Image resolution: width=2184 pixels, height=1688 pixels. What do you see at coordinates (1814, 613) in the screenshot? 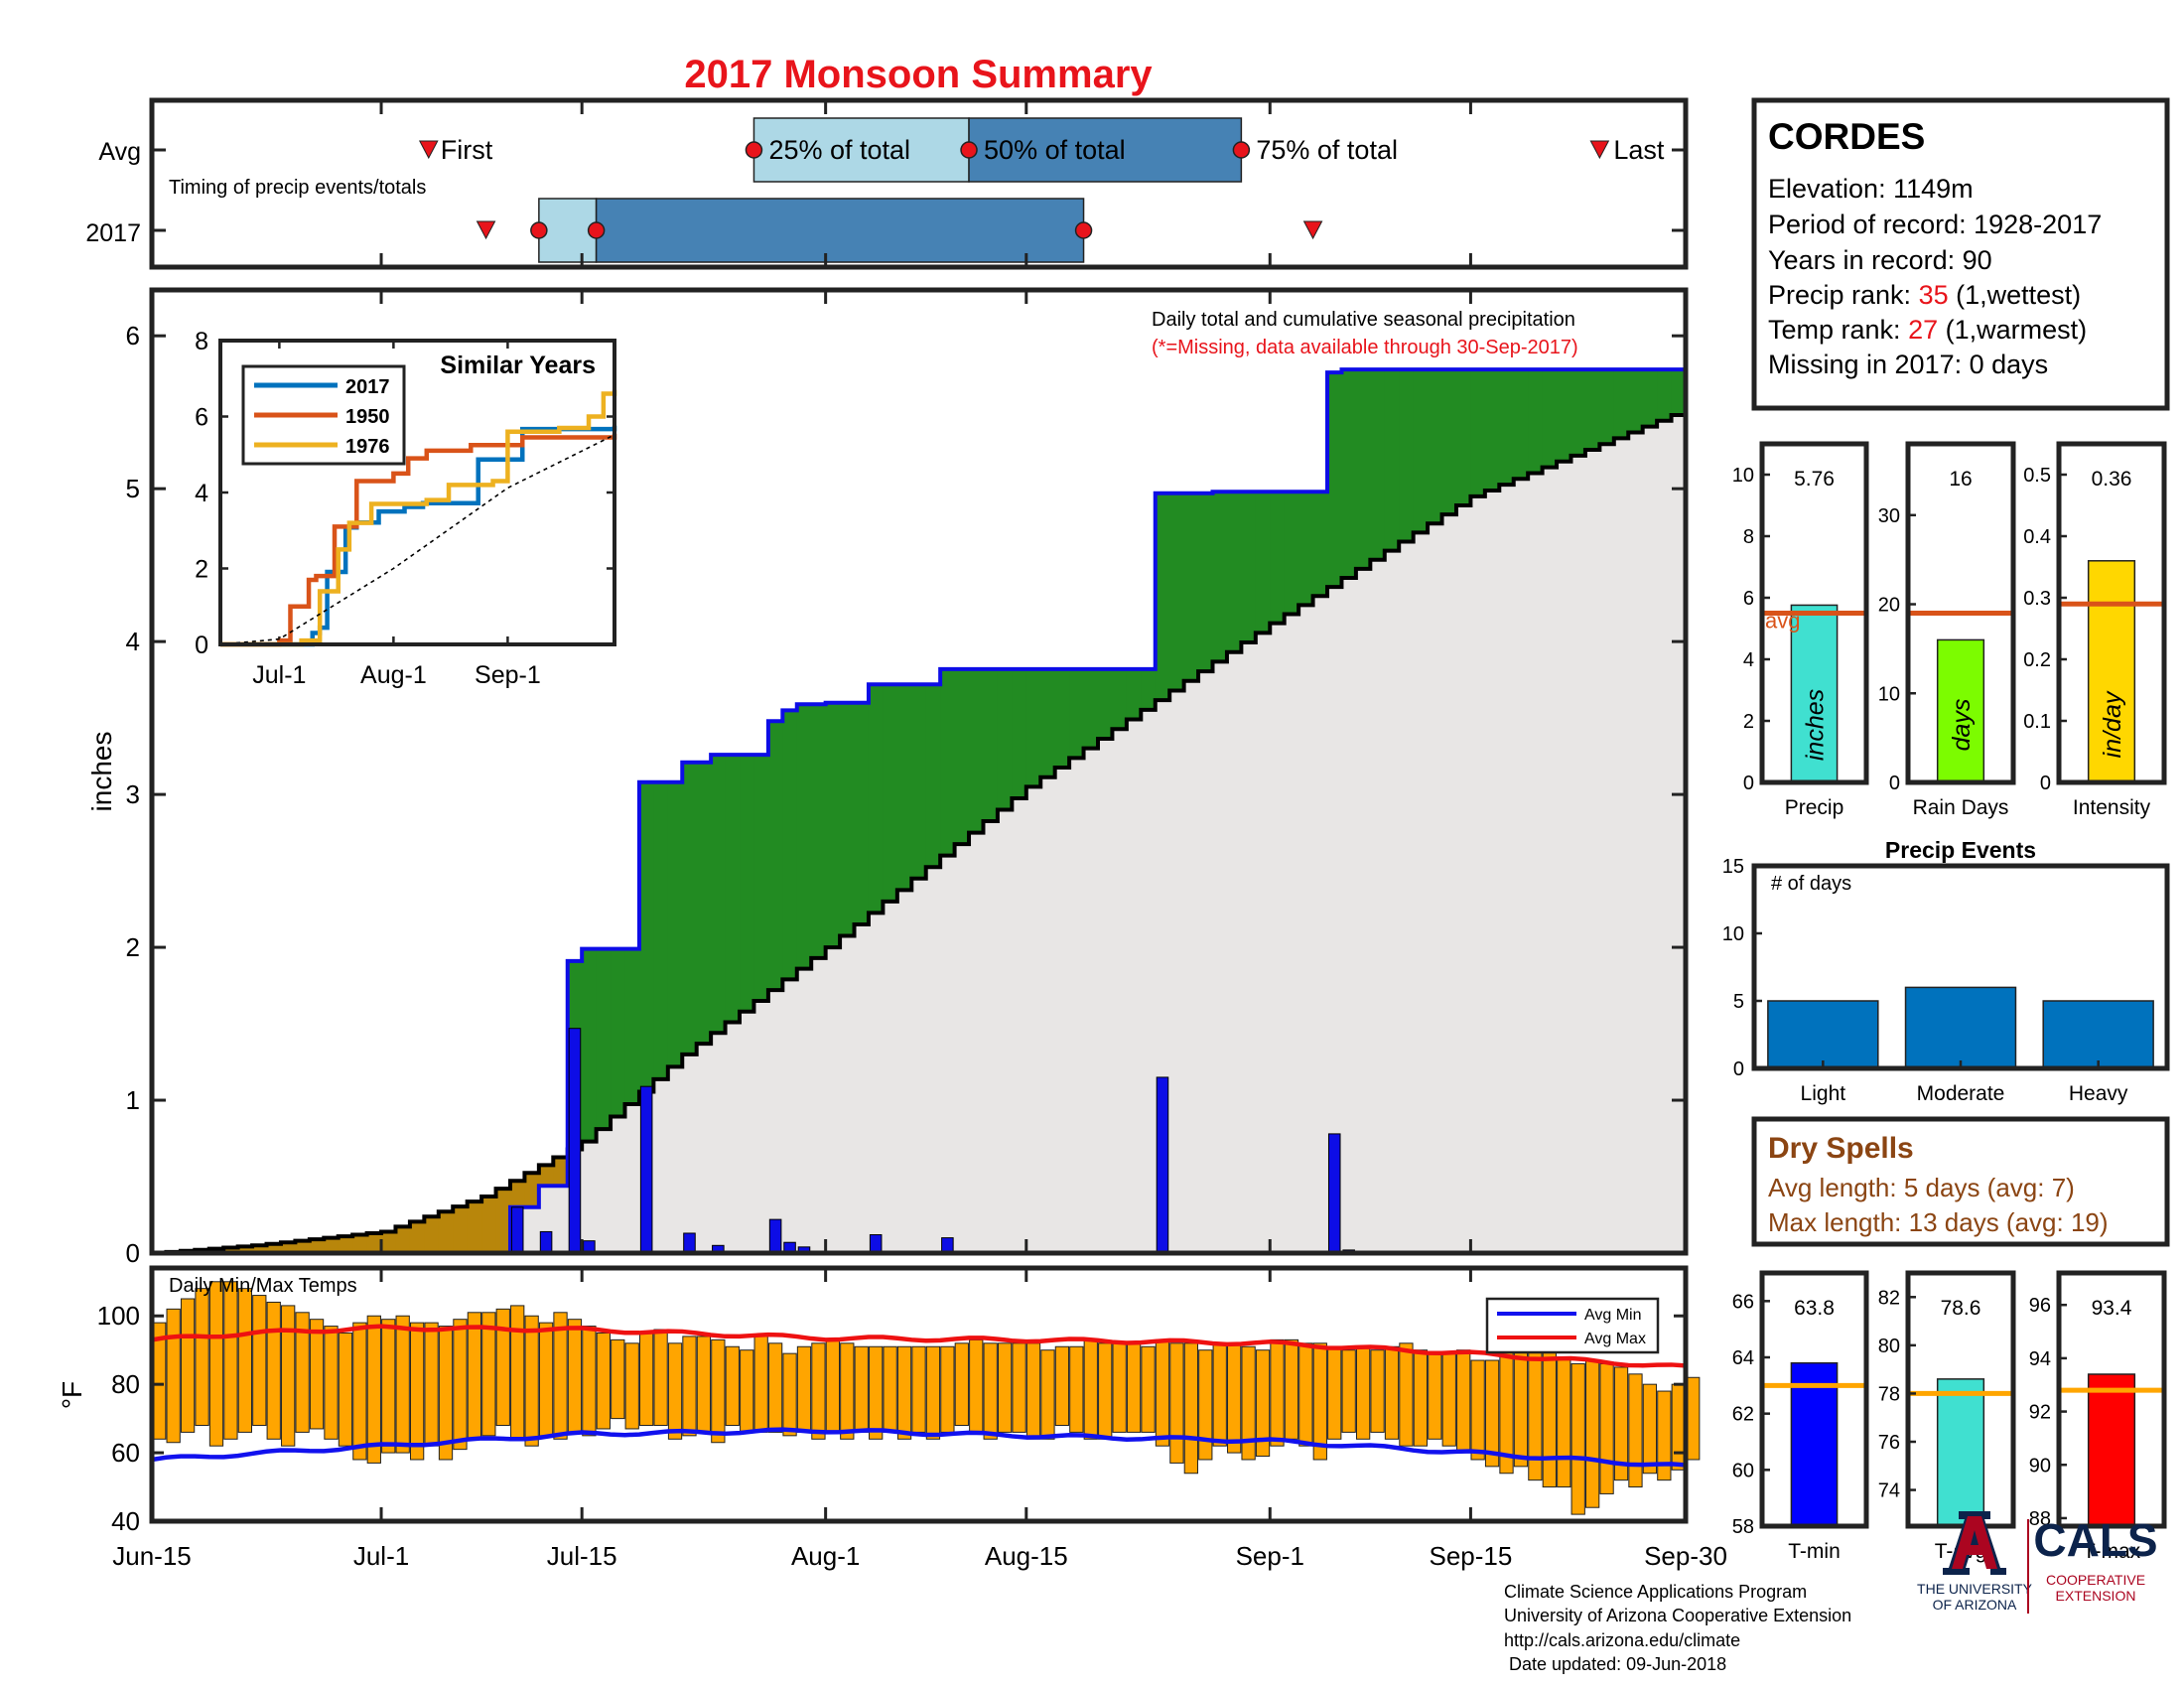
I see `precip-panel-frame` at bounding box center [1814, 613].